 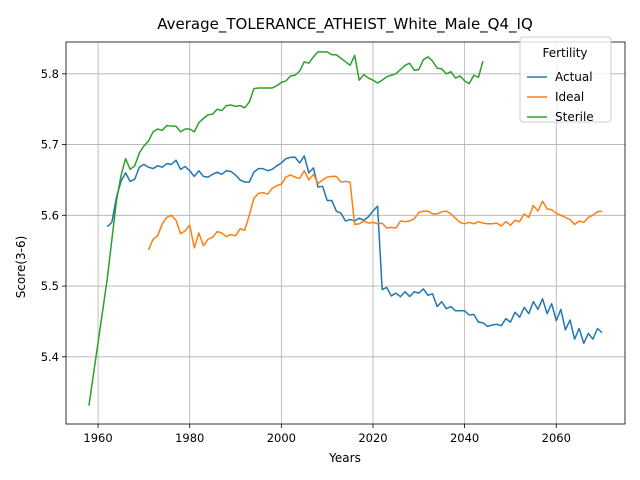 I want to click on legend-label-sterile: Sterile, so click(x=574, y=117).